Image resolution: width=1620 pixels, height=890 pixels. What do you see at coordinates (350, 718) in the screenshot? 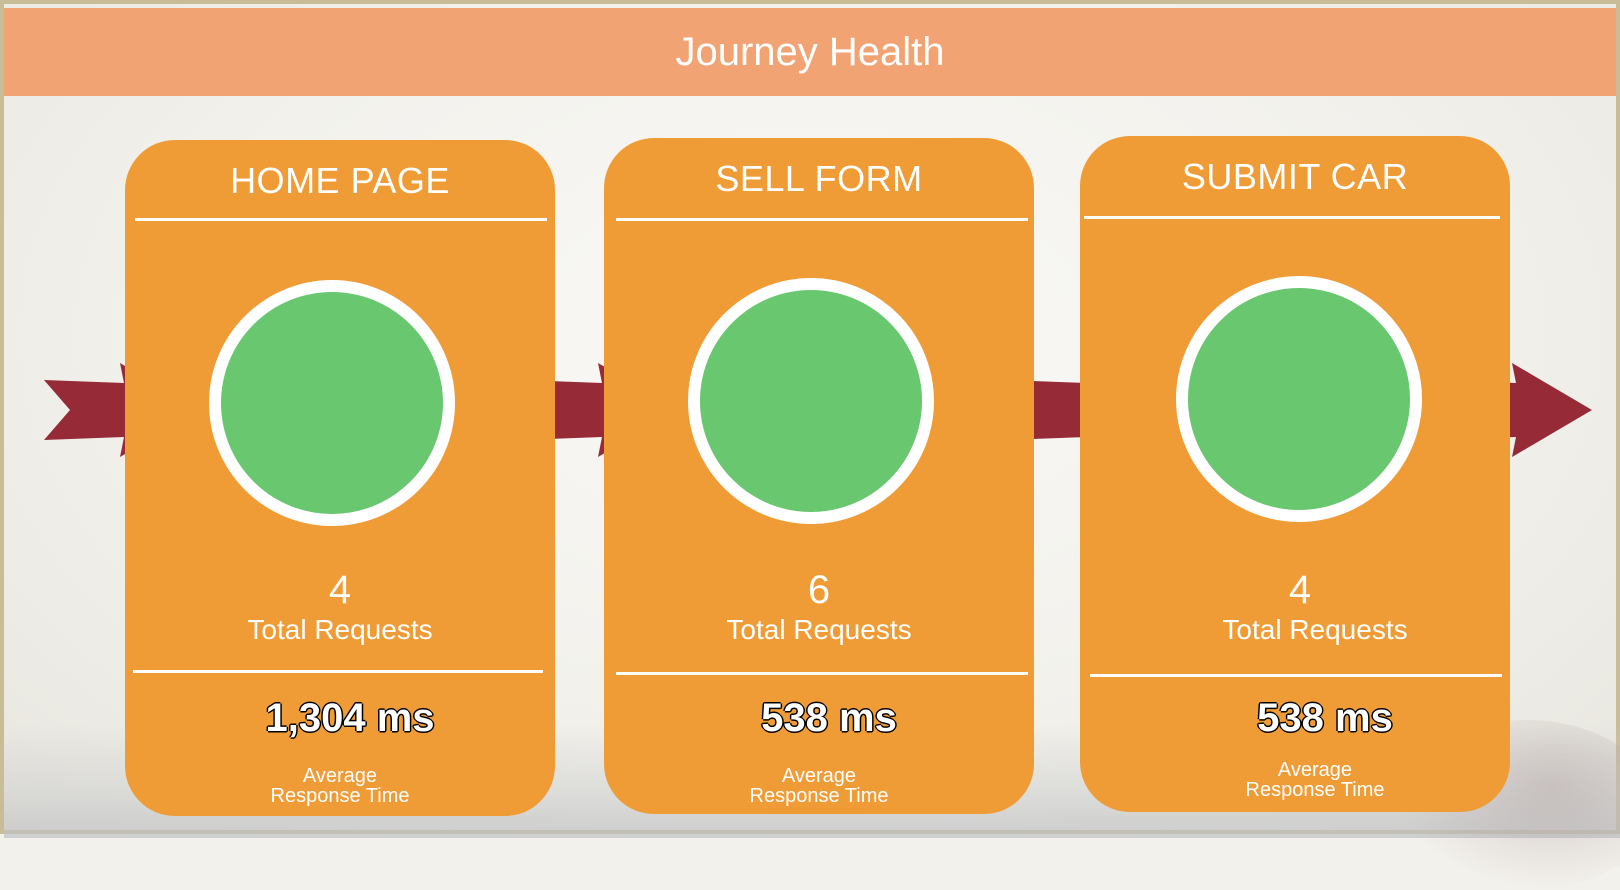
I see `avg-response-value: 1,304 ms` at bounding box center [350, 718].